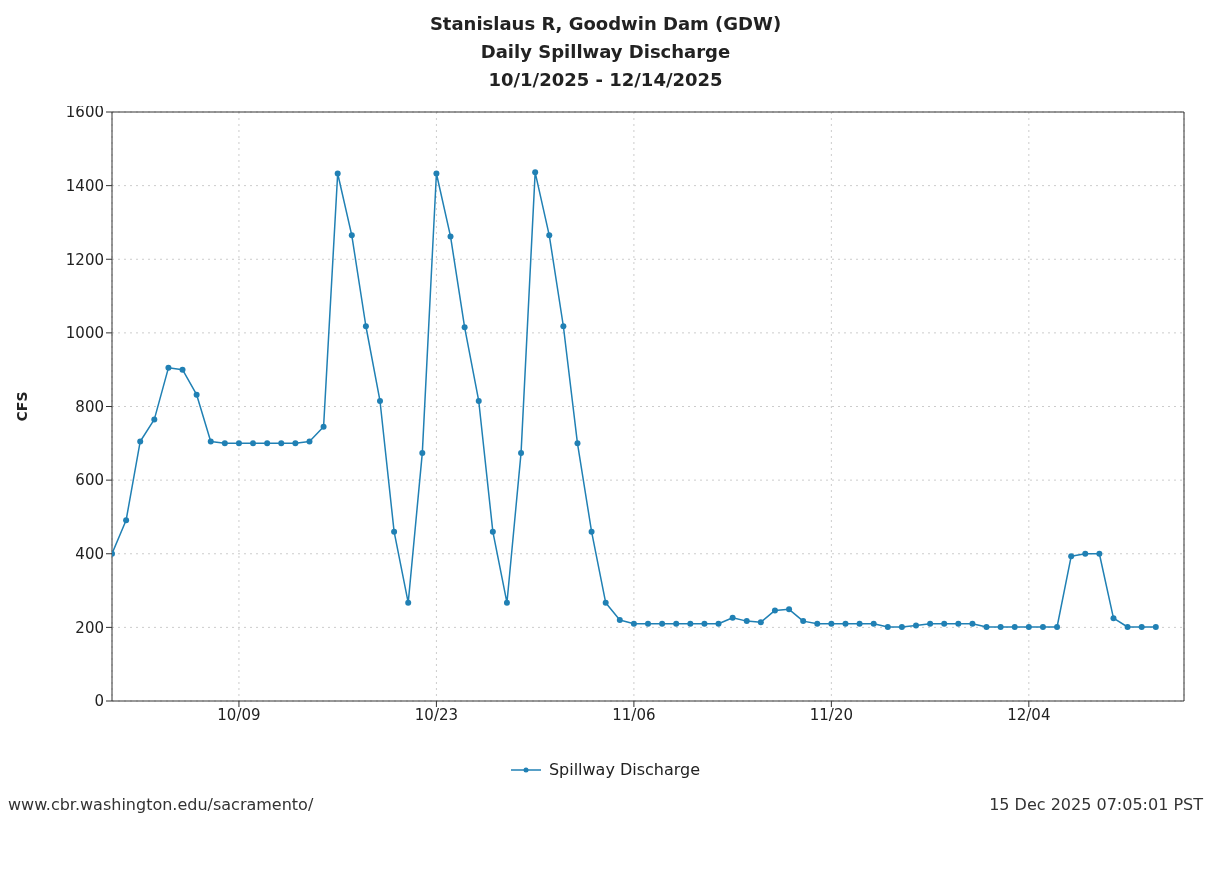 This screenshot has height=892, width=1217. What do you see at coordinates (89, 554) in the screenshot?
I see `y-tick-label: 400` at bounding box center [89, 554].